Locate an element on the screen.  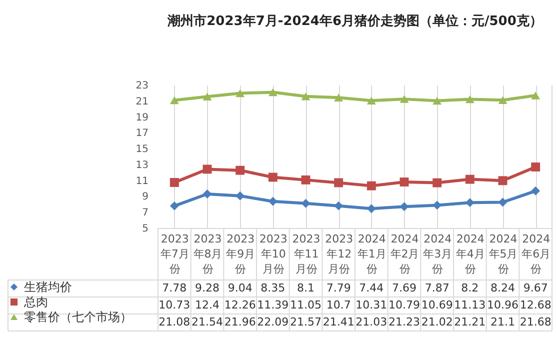
data-label: 12.4 is located at coordinates (207, 305).